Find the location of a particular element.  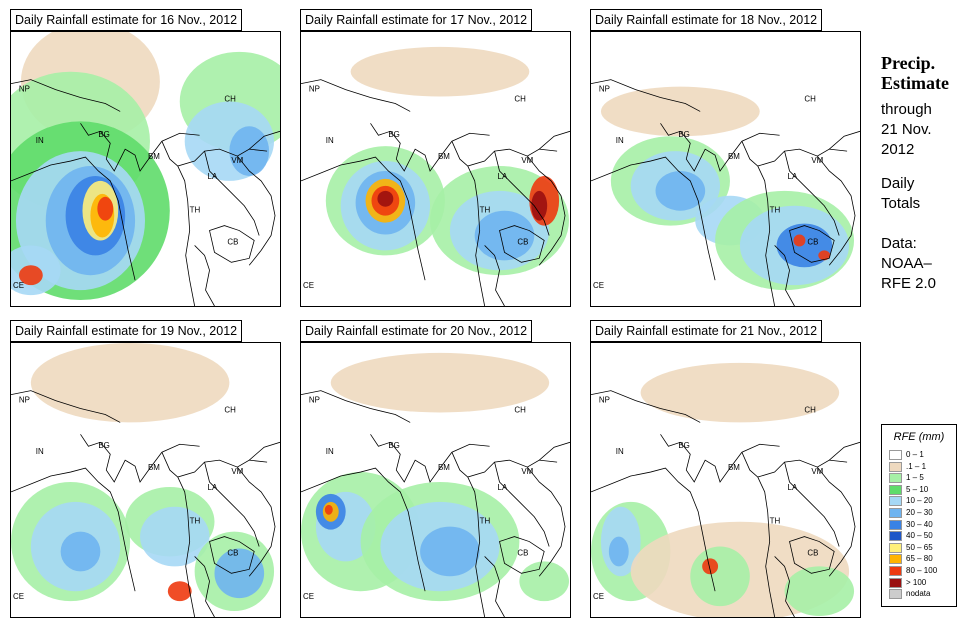

heading: Precip. Estimate is located at coordinates (915, 73).